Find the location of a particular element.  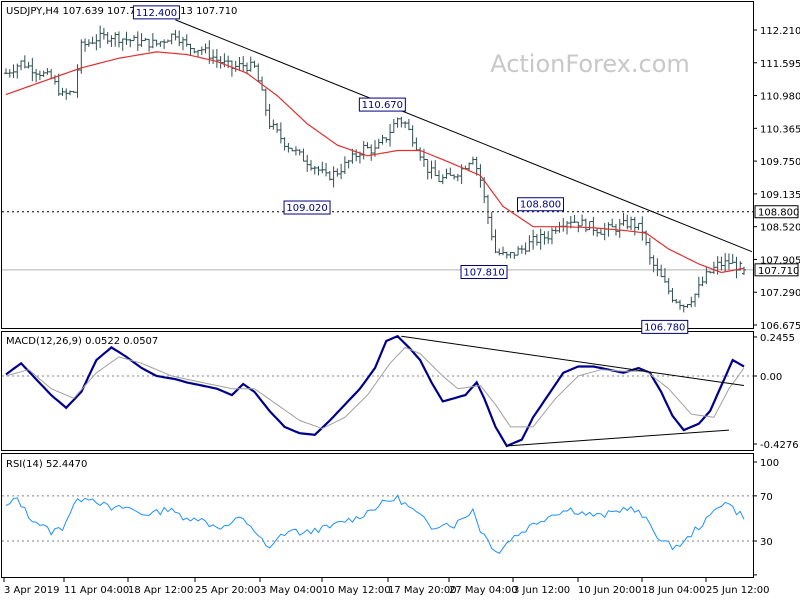

level-axis-label: 108.800 is located at coordinates (778, 213).